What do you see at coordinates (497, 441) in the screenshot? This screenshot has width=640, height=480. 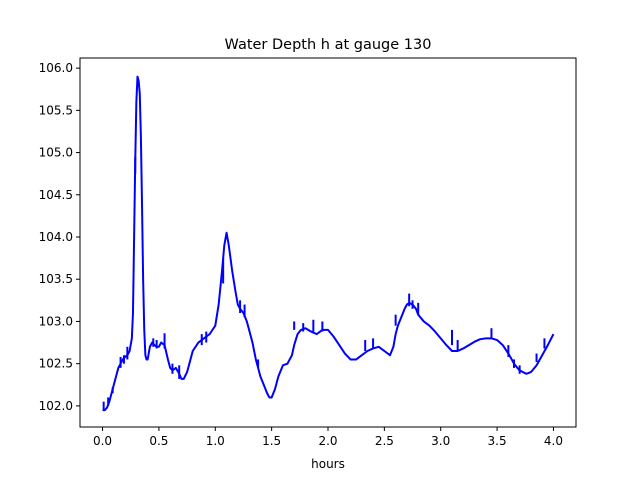 I see `x-tick-label: 3.5` at bounding box center [497, 441].